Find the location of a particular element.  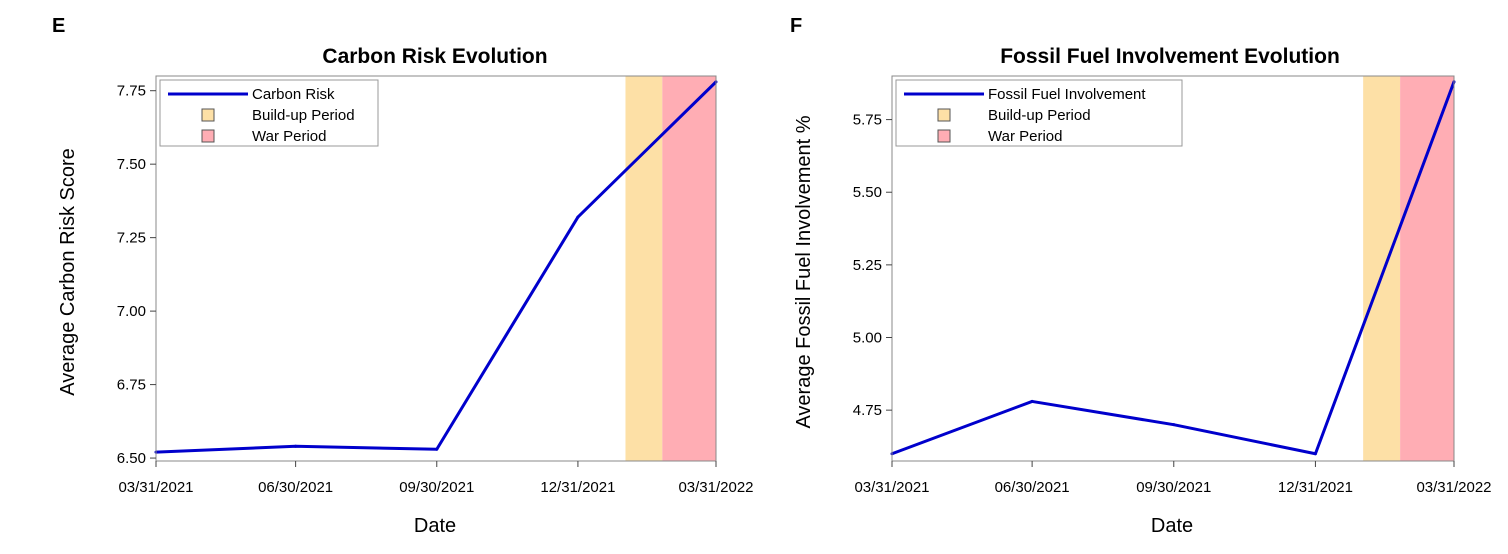

y-tick-label: 7.50 is located at coordinates (131, 164).